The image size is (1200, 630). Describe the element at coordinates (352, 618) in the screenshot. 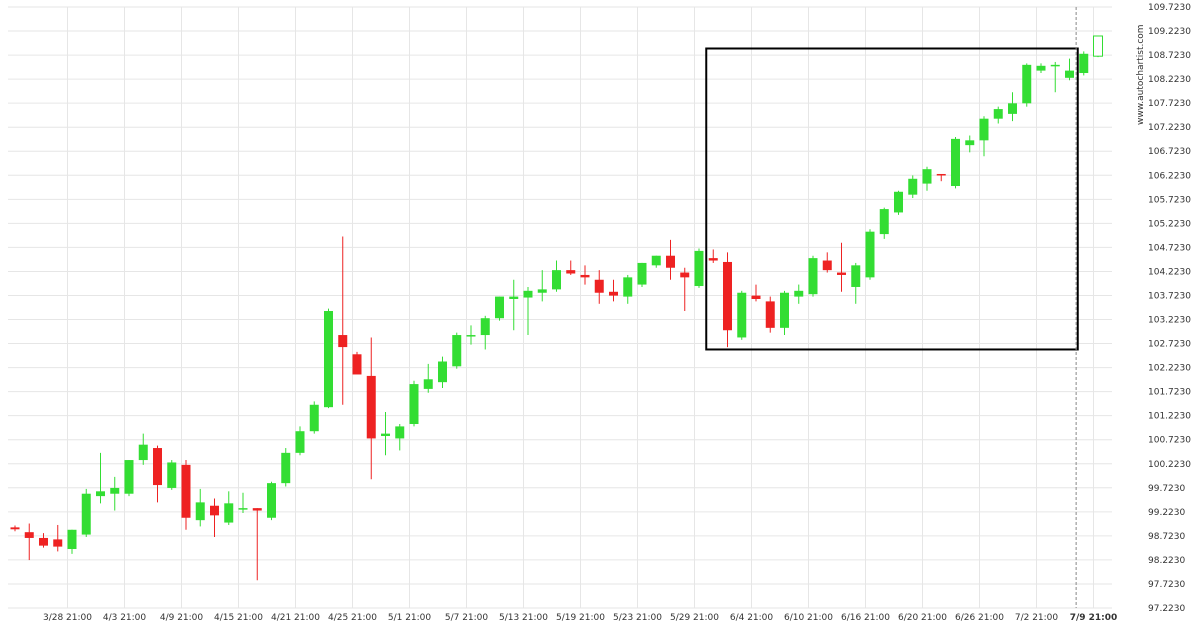

I see `x-tick-label: 4/25 21:00` at that location.